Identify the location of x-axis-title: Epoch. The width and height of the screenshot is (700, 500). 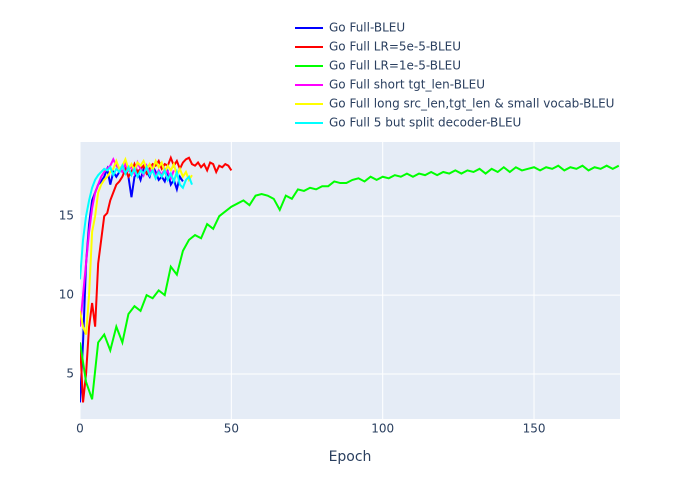
(350, 457).